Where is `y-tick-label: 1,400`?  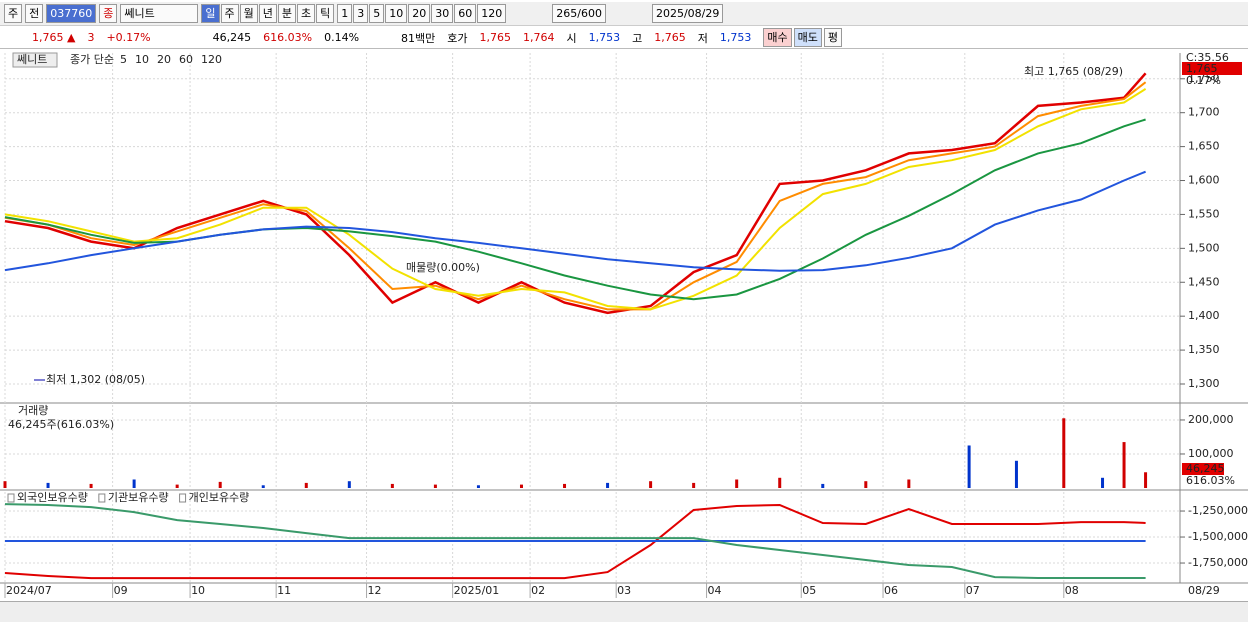 y-tick-label: 1,400 is located at coordinates (1204, 315).